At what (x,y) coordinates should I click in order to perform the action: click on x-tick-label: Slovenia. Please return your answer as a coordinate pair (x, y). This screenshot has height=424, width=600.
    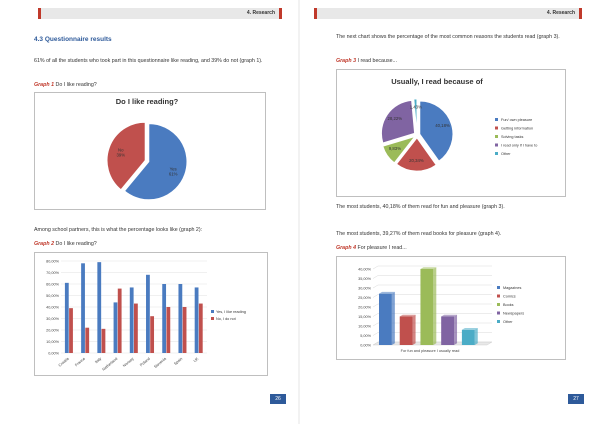
    Looking at the image, I should click on (160, 362).